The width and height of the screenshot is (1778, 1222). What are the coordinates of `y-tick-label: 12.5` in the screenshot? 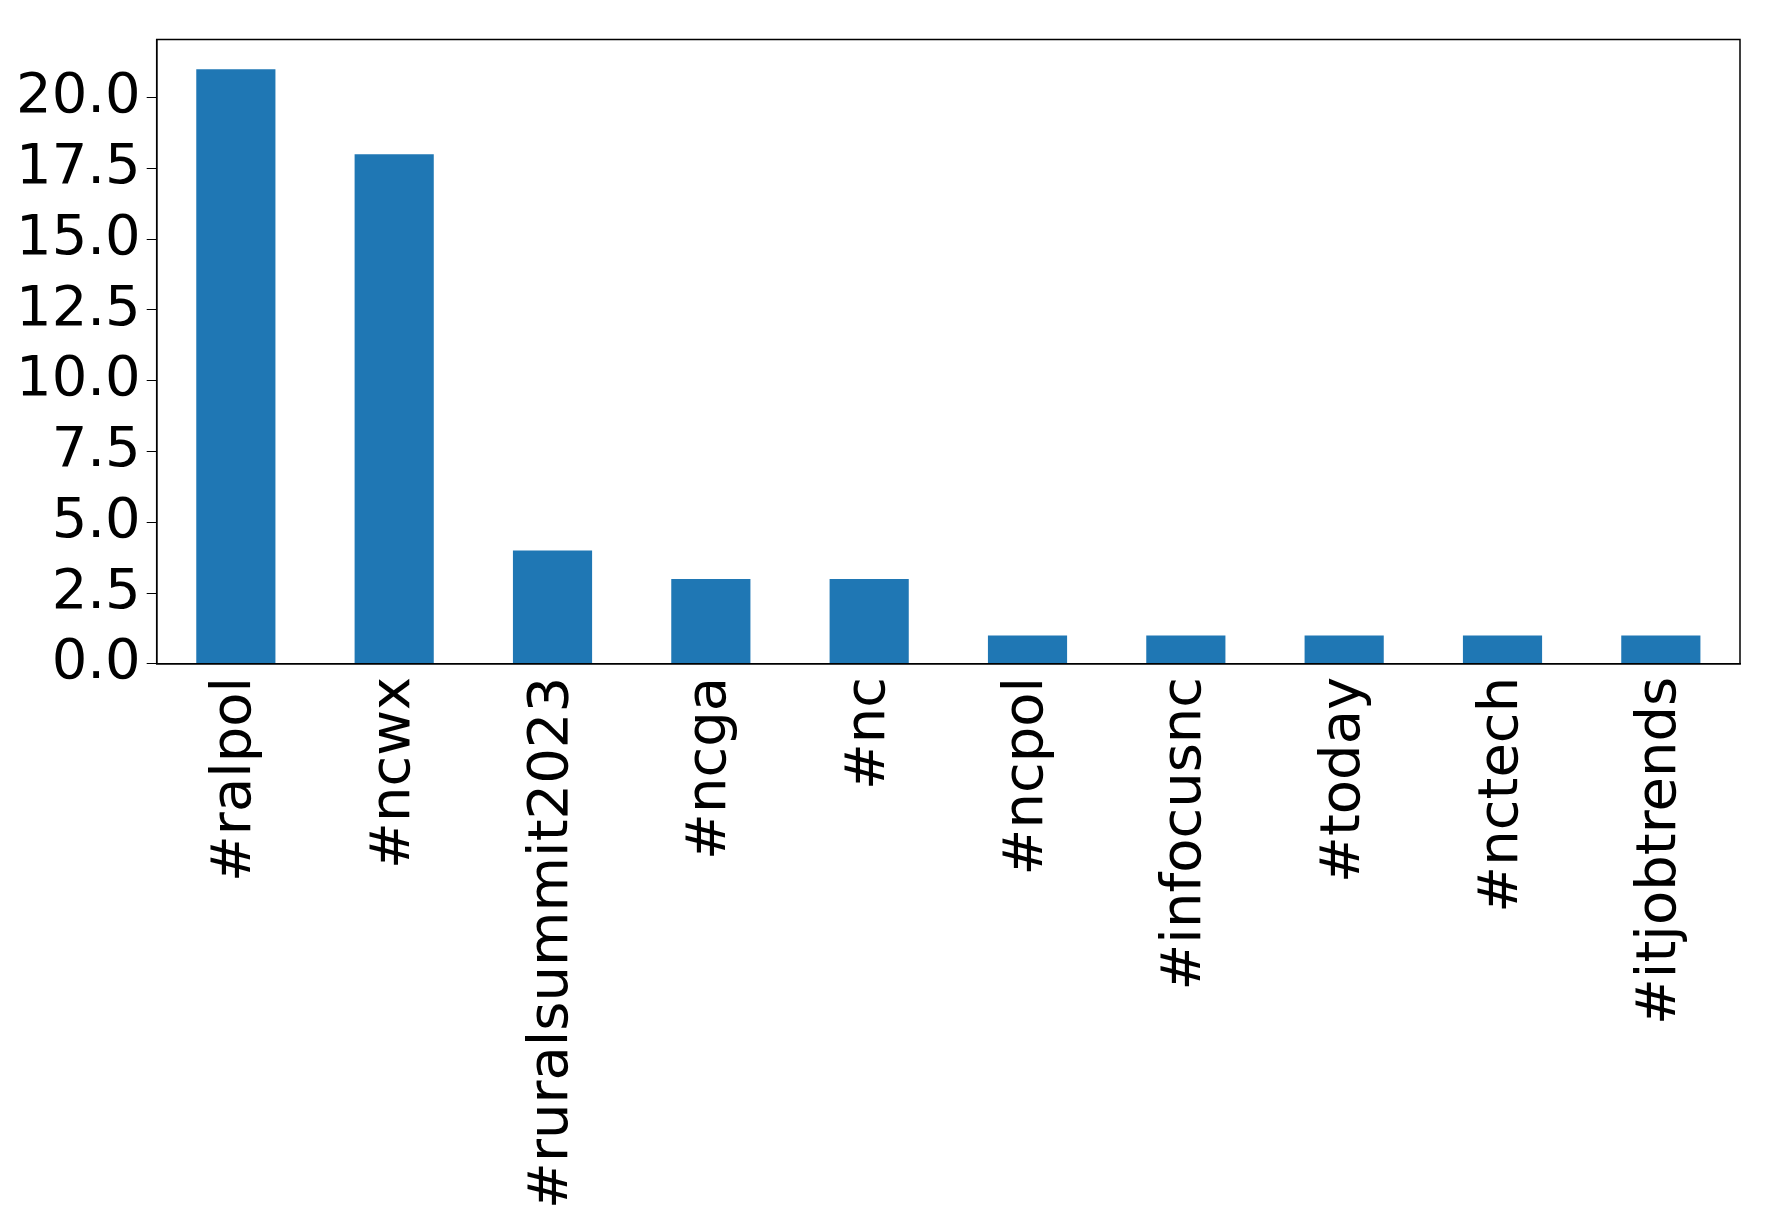 It's located at (78, 305).